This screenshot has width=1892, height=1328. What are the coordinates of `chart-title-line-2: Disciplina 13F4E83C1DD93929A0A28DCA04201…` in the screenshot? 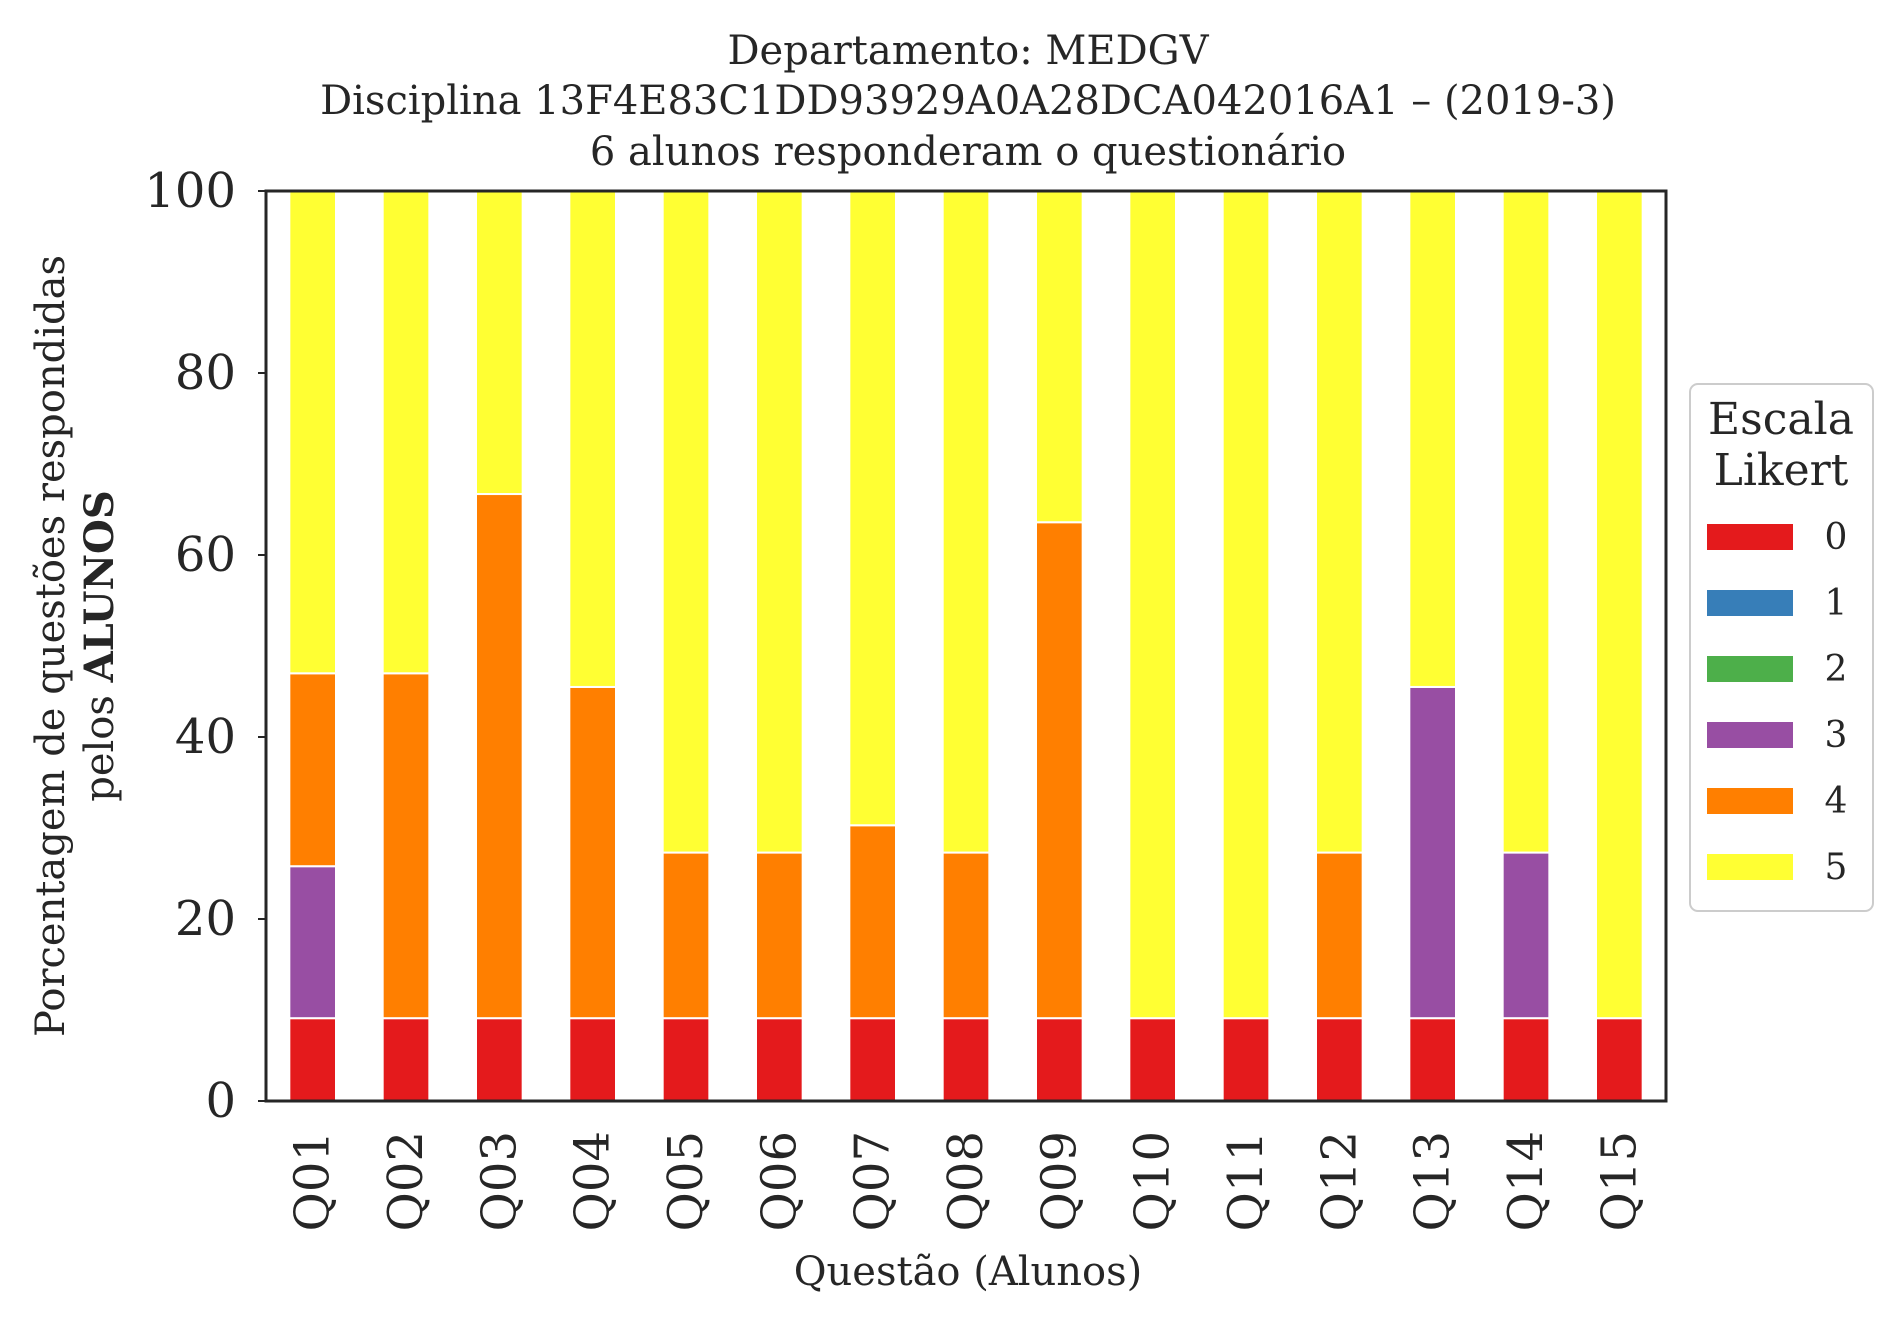 It's located at (968, 101).